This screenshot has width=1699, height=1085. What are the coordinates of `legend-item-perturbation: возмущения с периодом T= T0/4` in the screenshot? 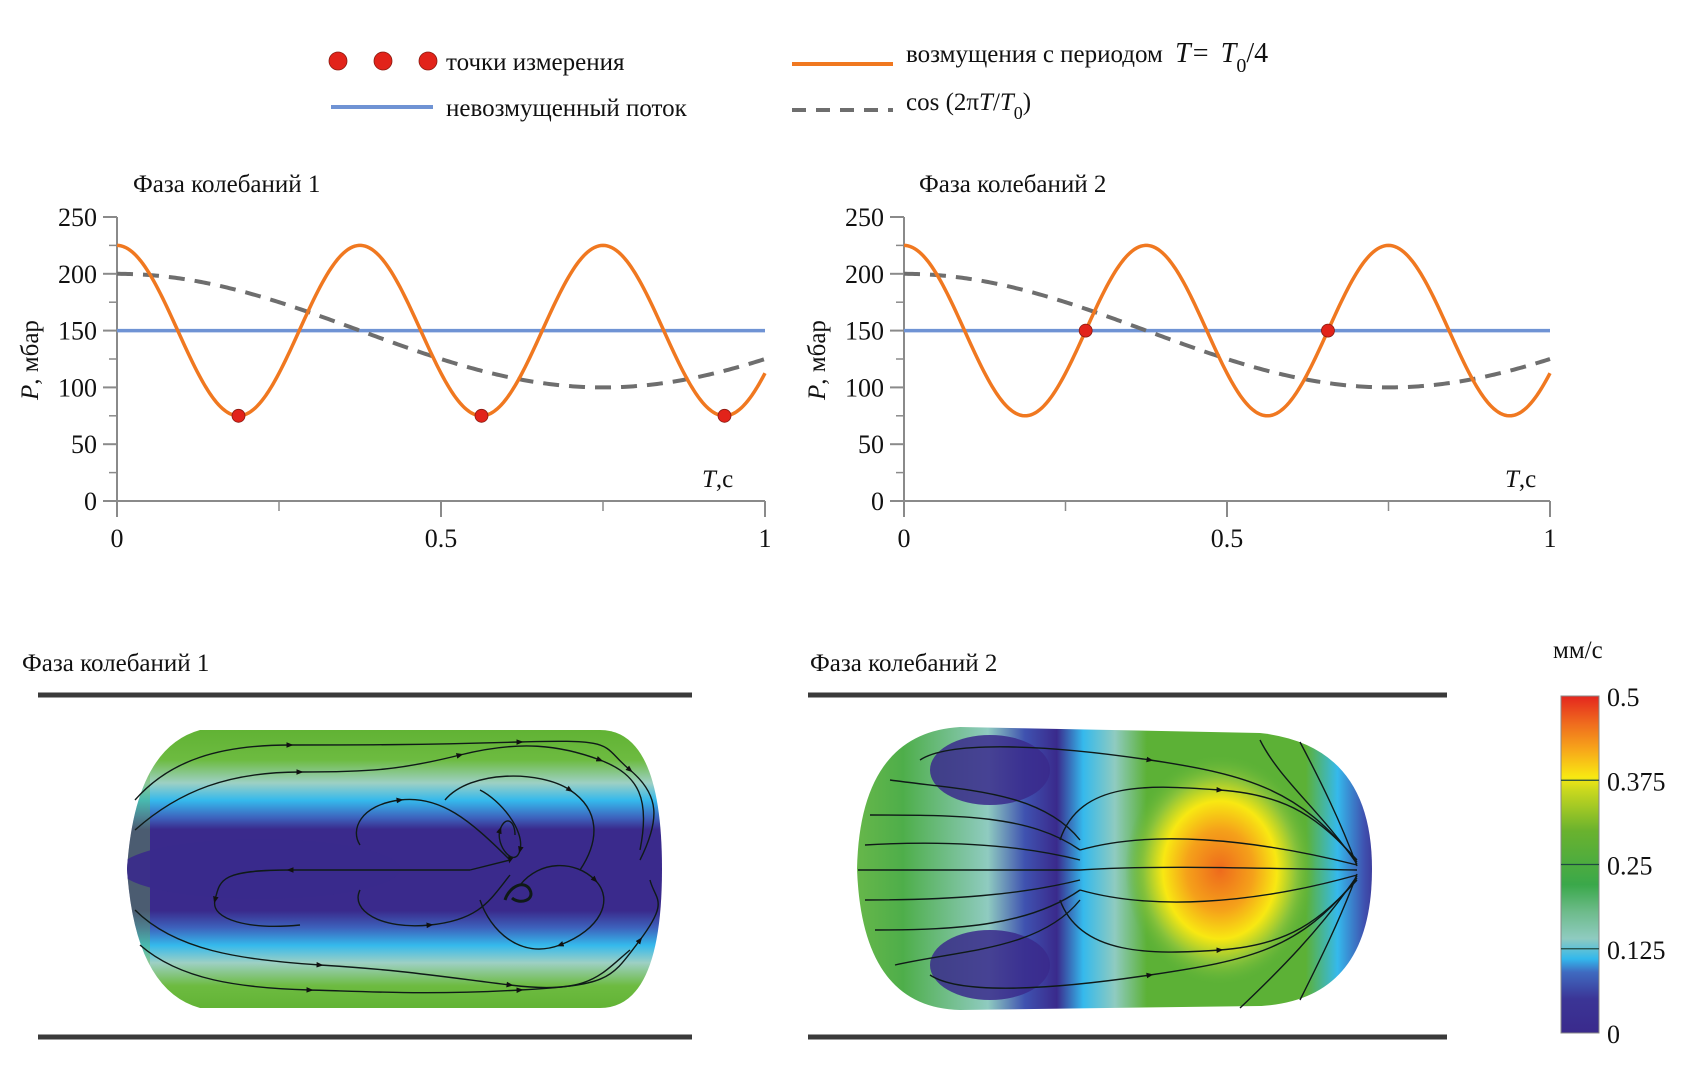 It's located at (1030, 57).